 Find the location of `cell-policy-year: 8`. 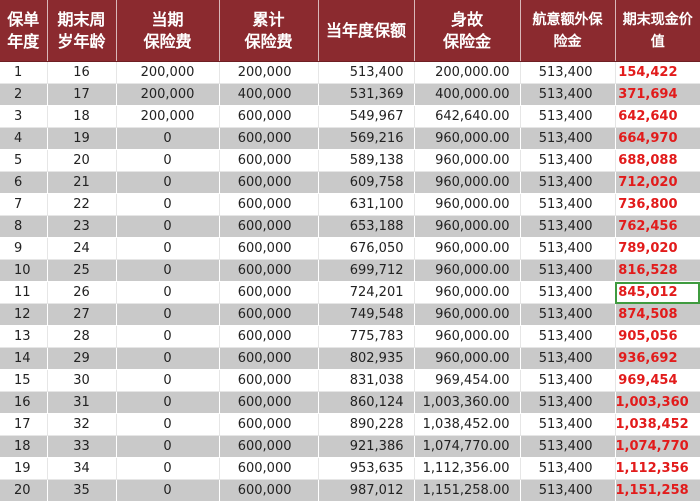

cell-policy-year: 8 is located at coordinates (24, 226).